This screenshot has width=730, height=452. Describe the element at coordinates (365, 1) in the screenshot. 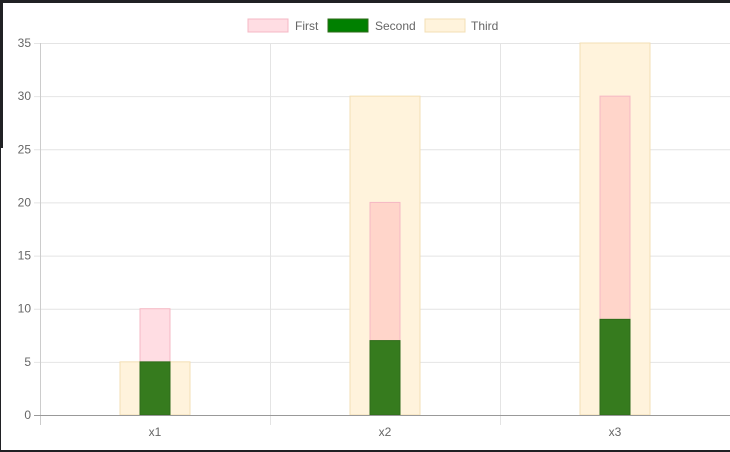

I see `window-edge-top` at that location.